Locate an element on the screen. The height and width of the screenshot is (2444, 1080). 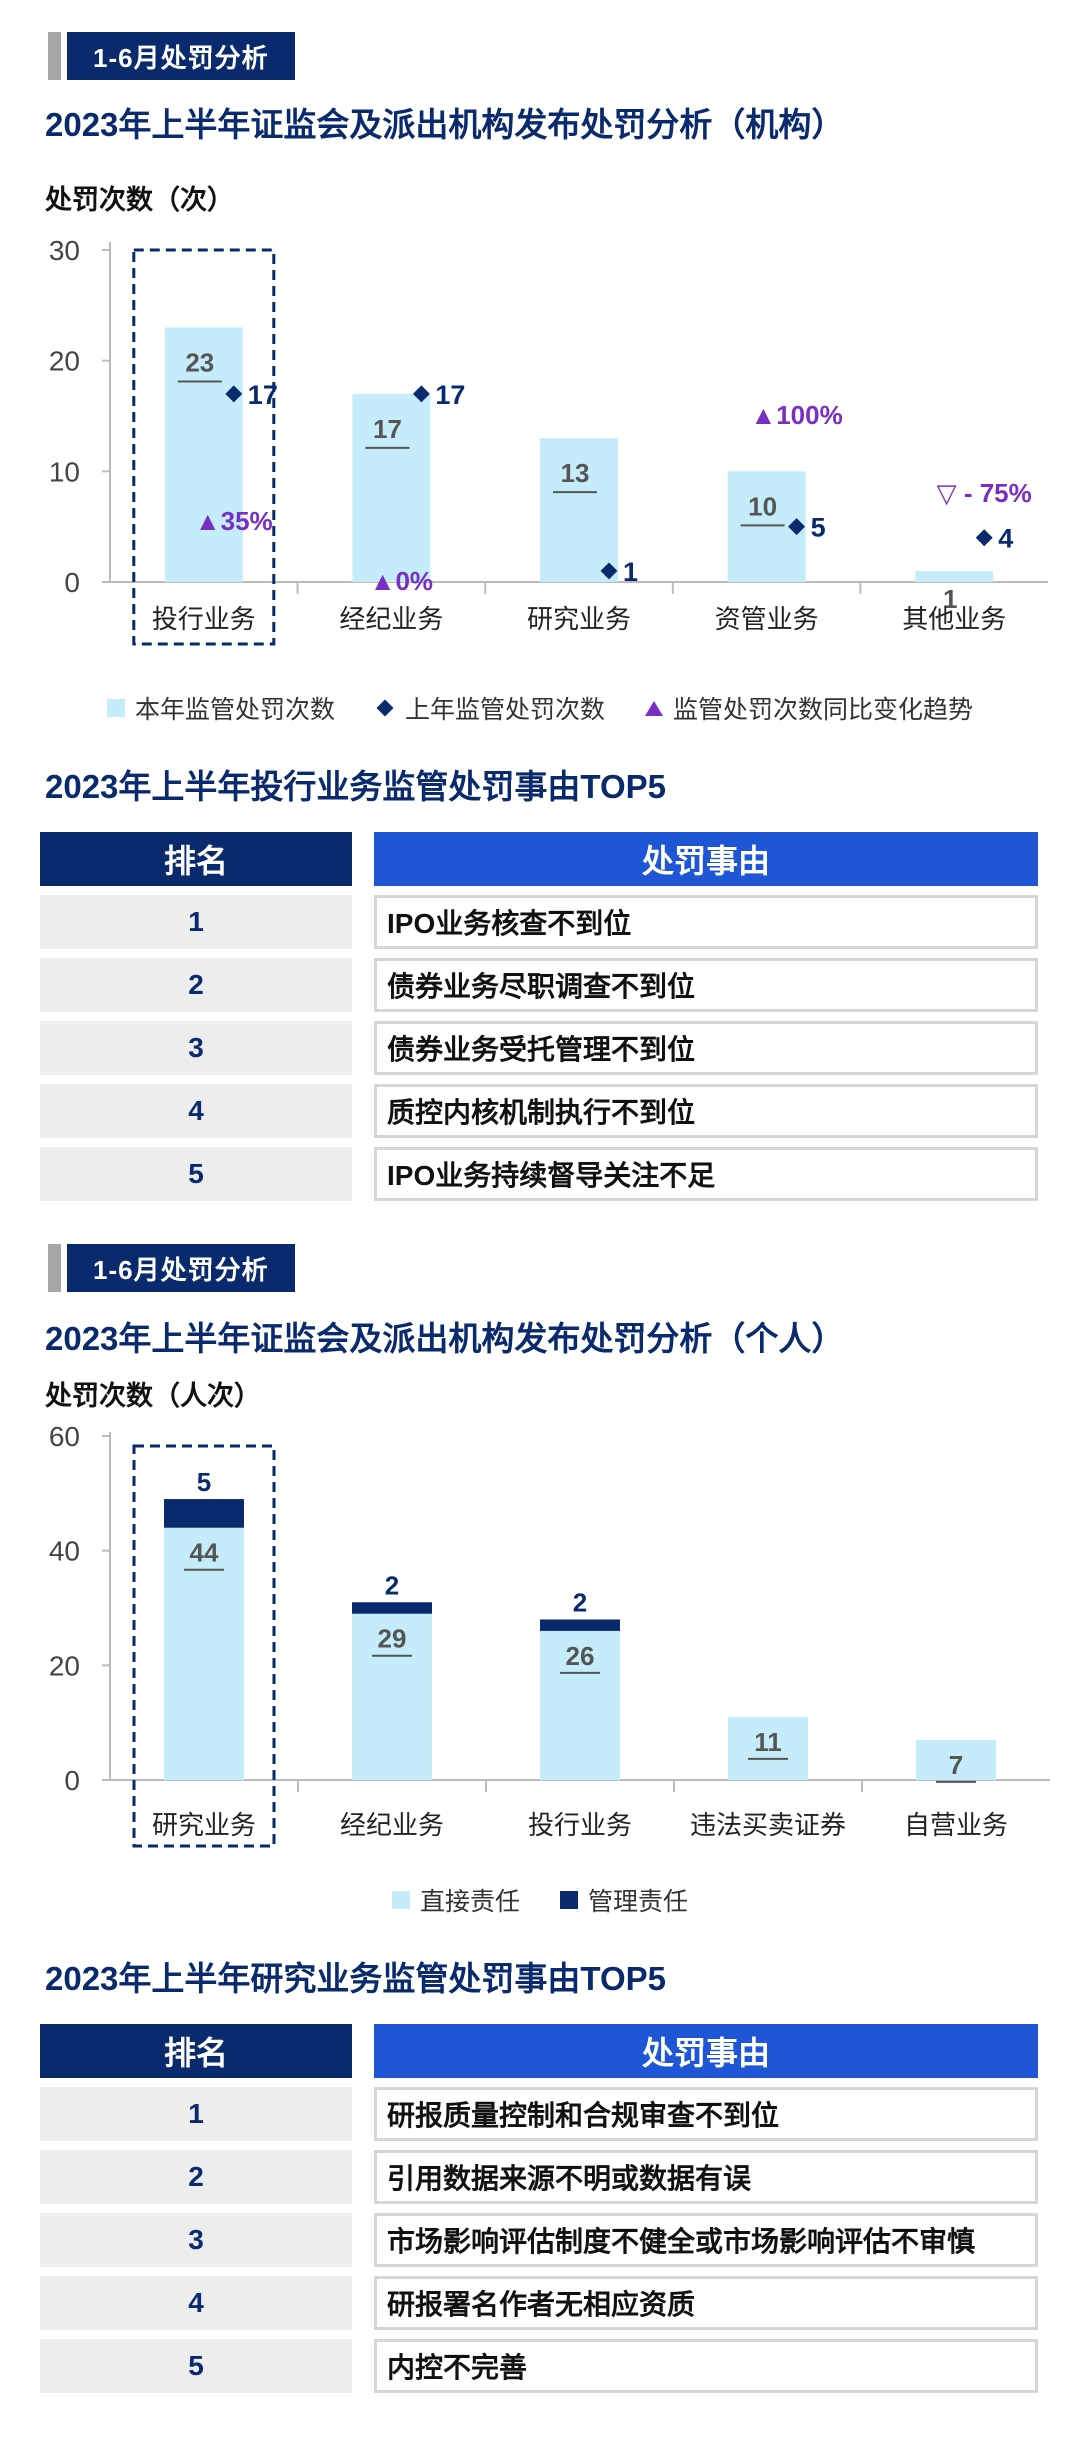
legend-item: 监管处罚次数同比变化趋势 is located at coordinates (809, 708).